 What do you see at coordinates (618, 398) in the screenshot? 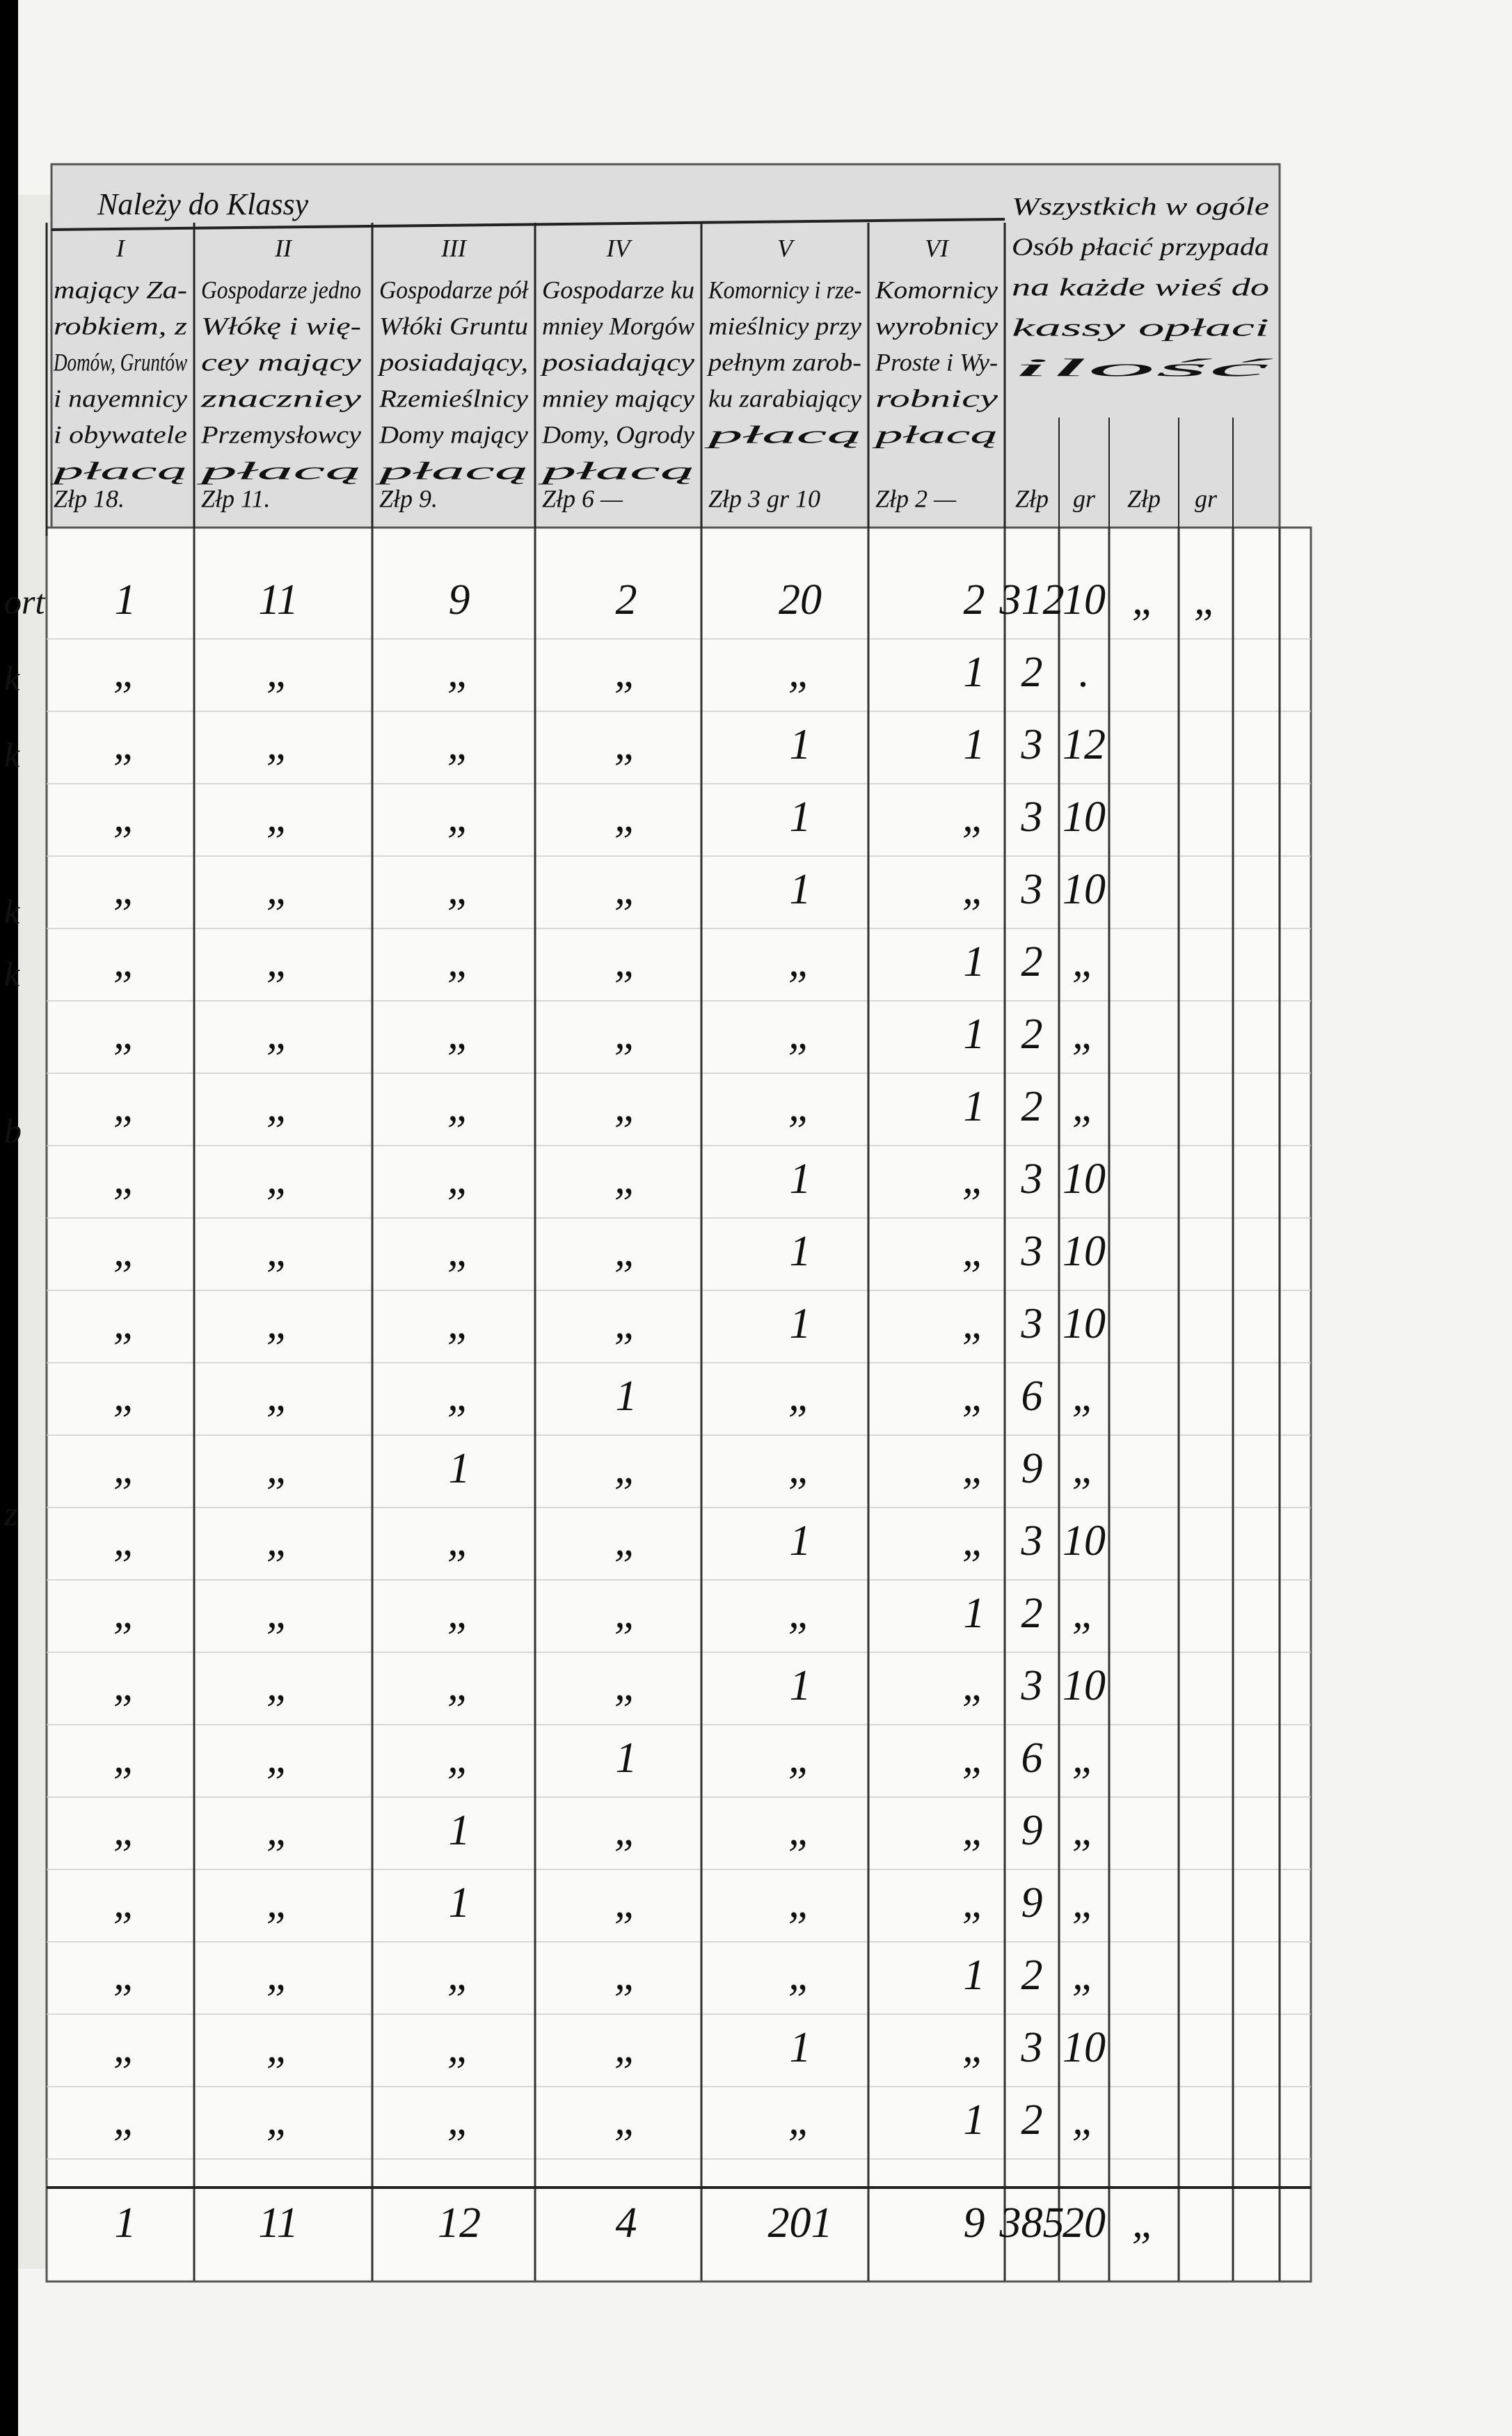
I see `column-label: mniey mający` at bounding box center [618, 398].